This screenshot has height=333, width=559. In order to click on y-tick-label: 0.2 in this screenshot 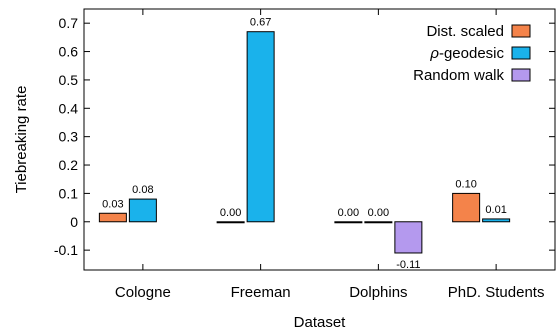, I will do `click(69, 165)`.